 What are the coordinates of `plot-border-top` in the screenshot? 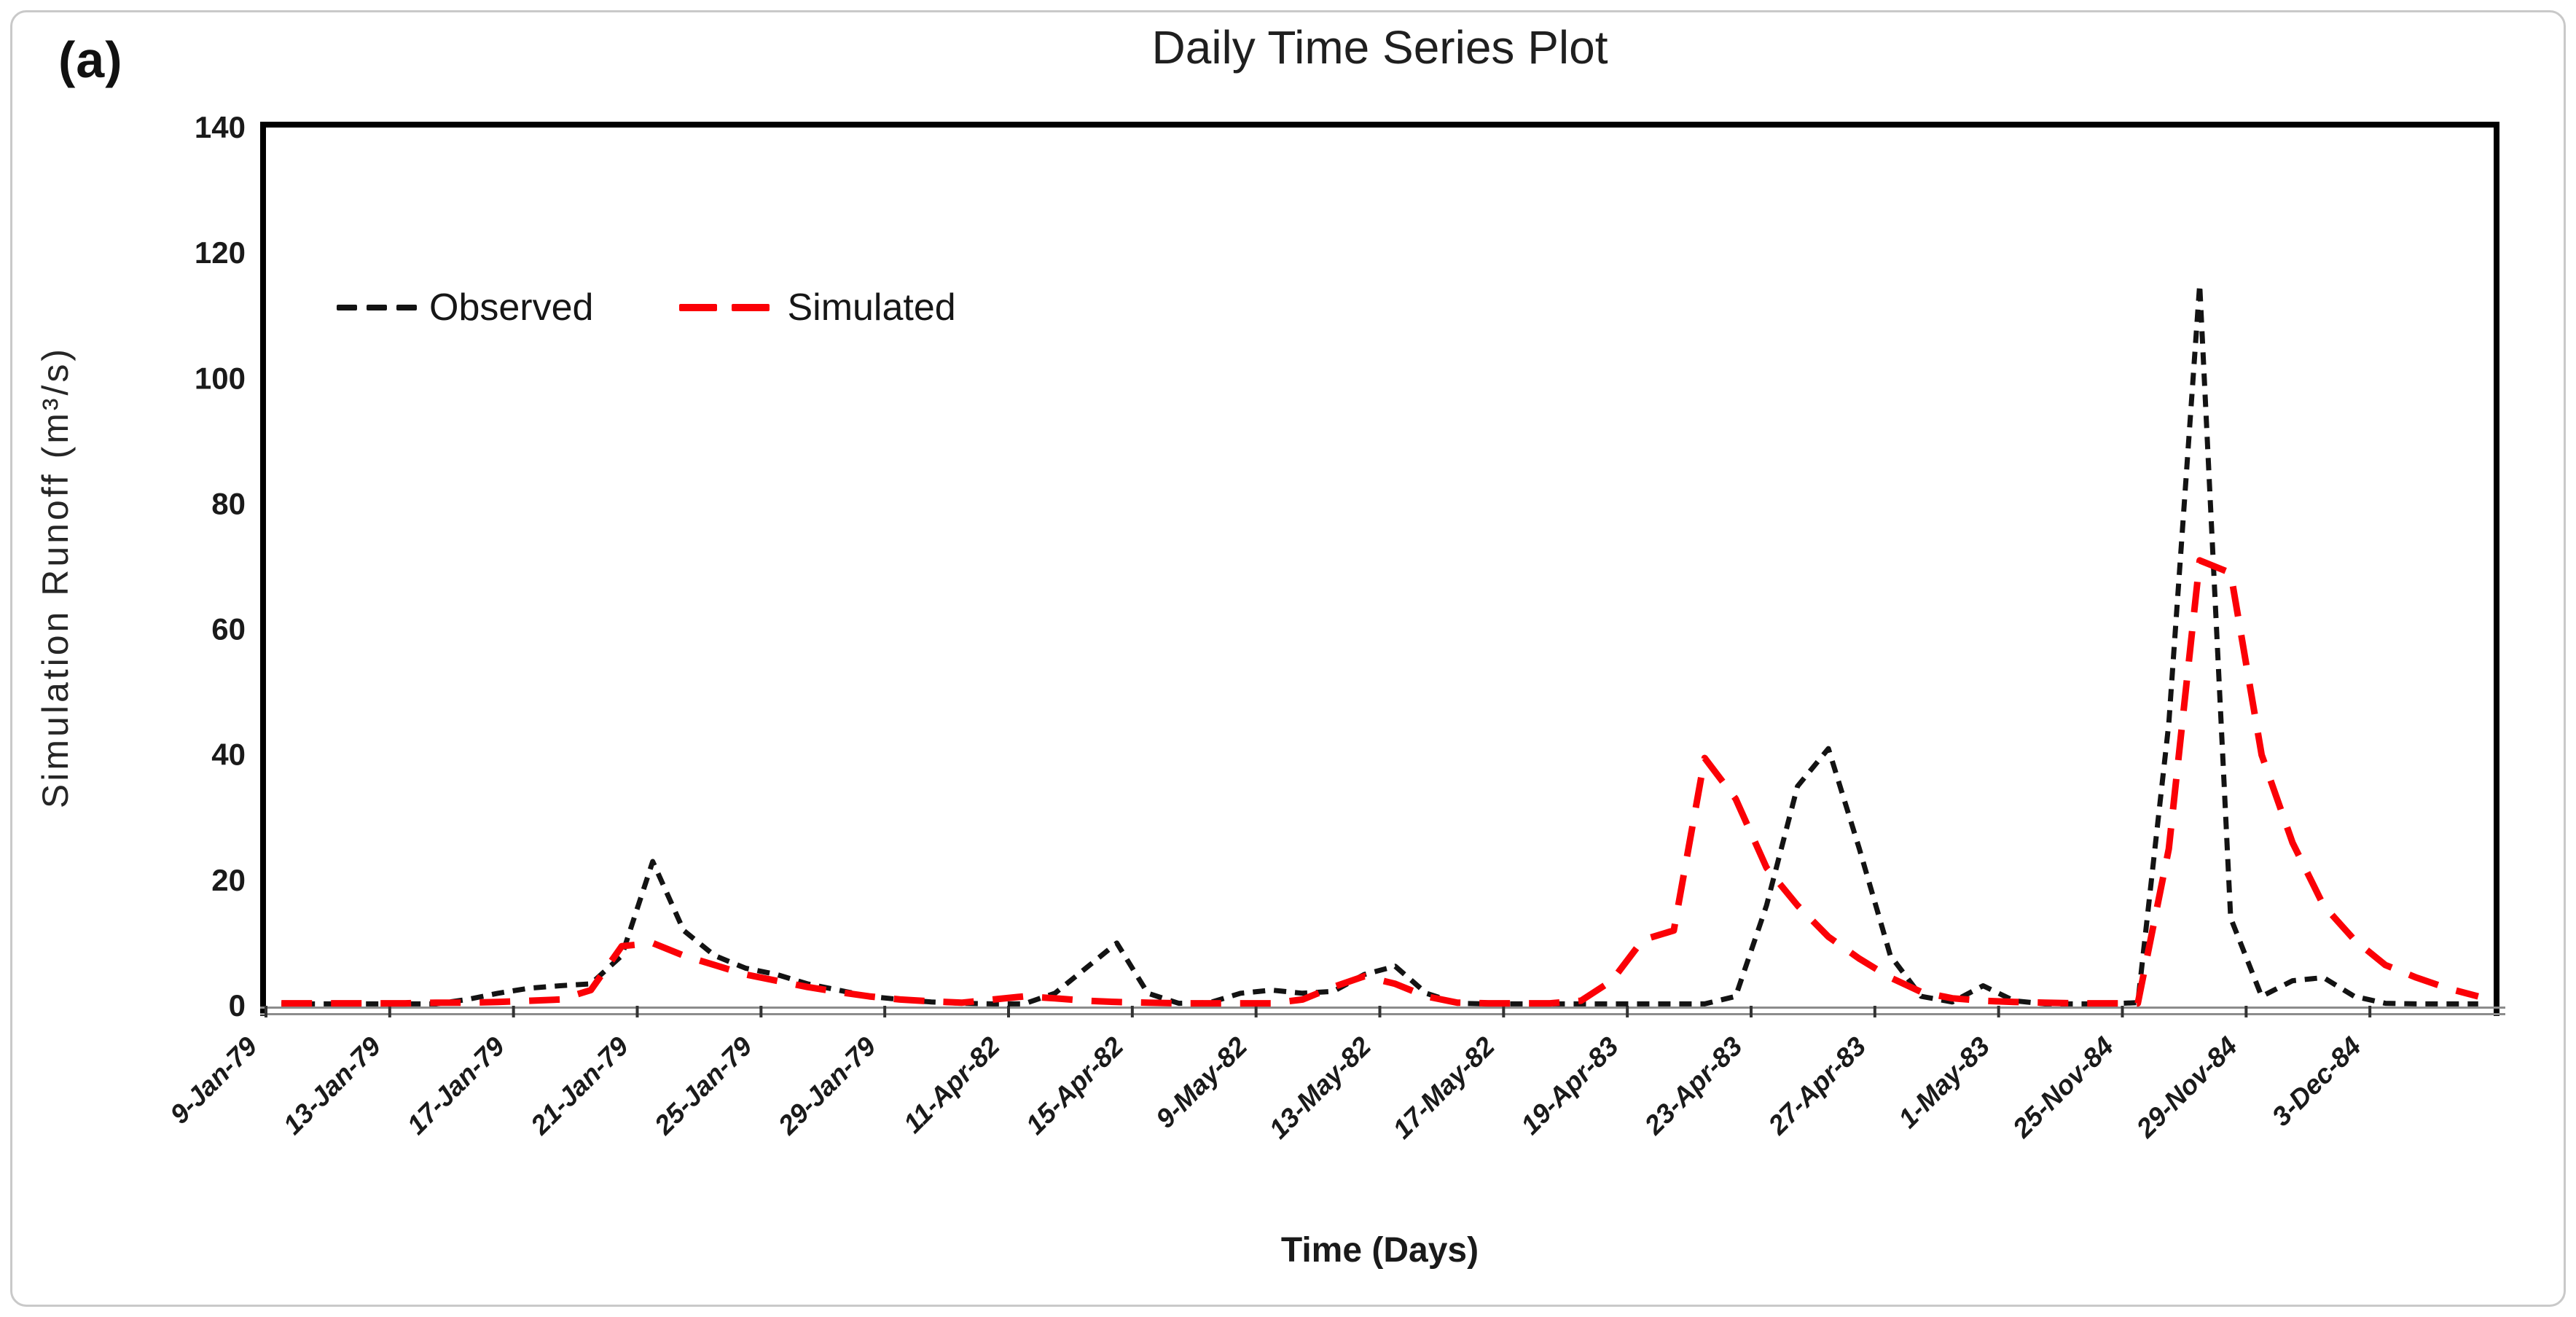 It's located at (1379, 125).